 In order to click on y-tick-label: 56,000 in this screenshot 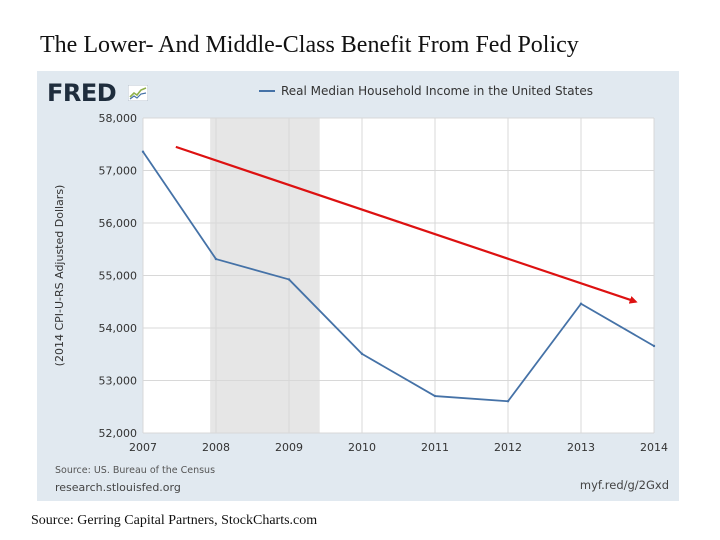, I will do `click(118, 223)`.